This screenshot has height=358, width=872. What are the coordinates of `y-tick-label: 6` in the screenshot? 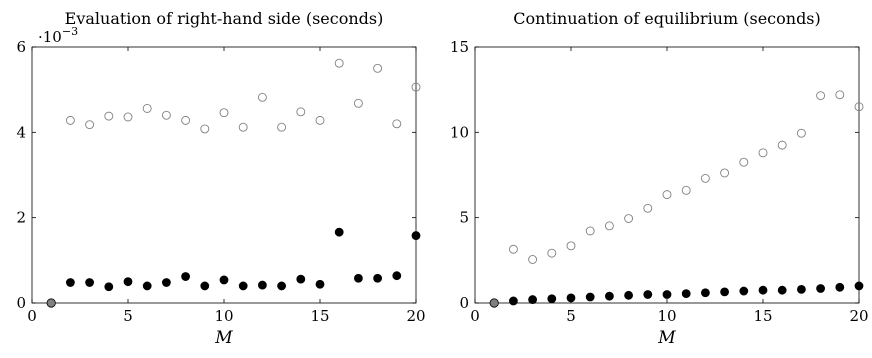 It's located at (21, 47).